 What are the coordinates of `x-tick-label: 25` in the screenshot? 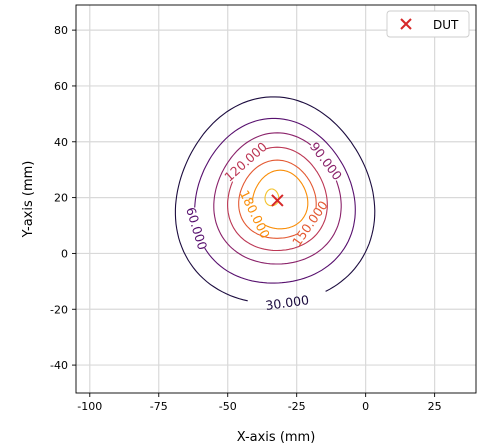 It's located at (435, 406).